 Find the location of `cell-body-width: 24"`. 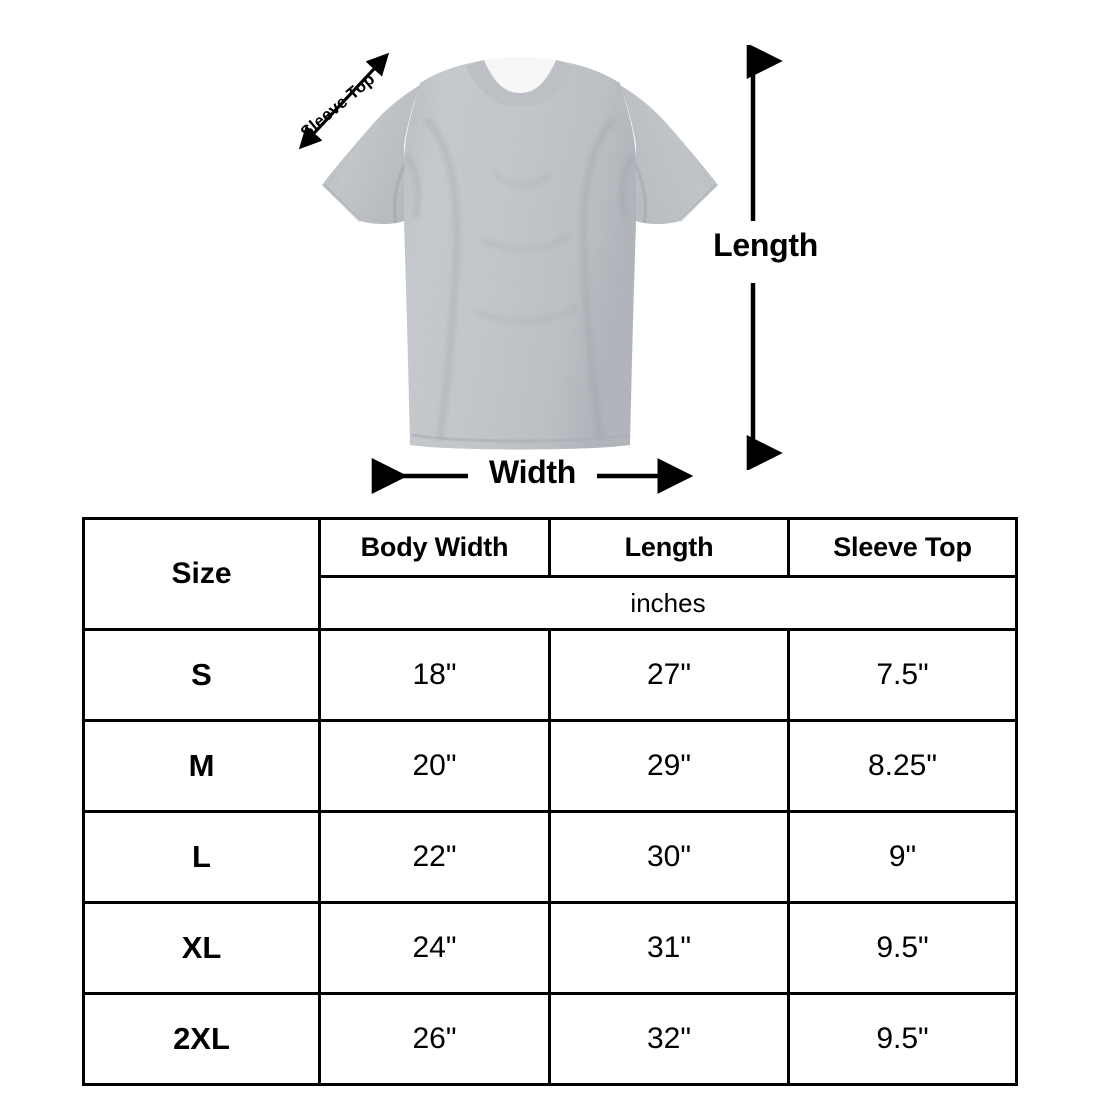

cell-body-width: 24" is located at coordinates (434, 948).